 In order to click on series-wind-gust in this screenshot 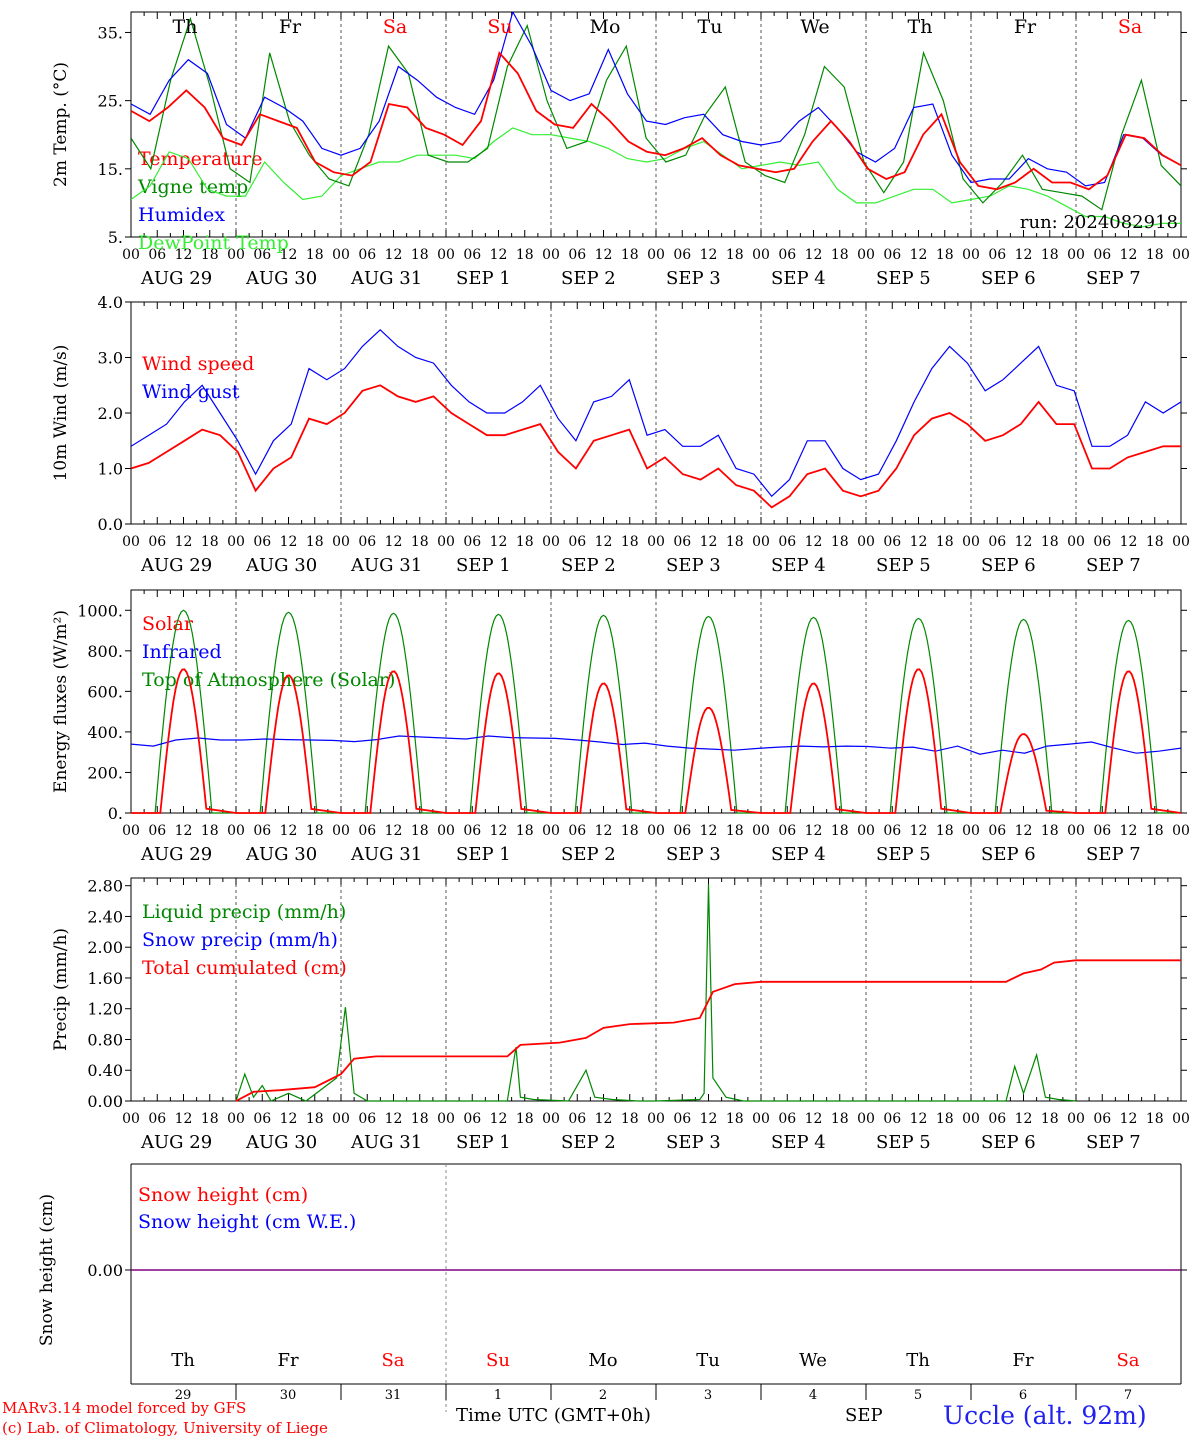, I will do `click(656, 413)`.